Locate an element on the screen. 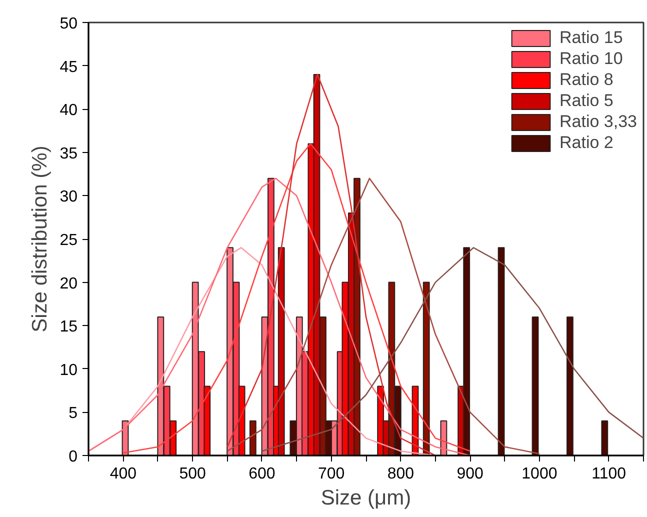 The width and height of the screenshot is (647, 517). x-tick-label: 1000 is located at coordinates (540, 474).